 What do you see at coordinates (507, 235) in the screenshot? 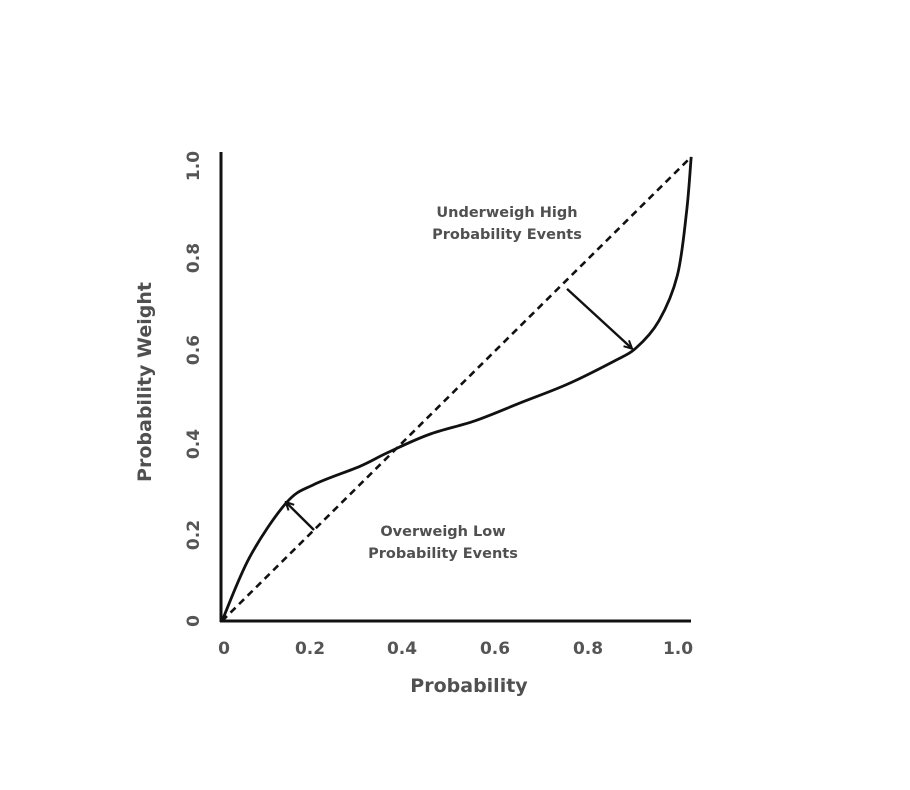
I see `annotation-underweigh-line-2: Probability Events` at bounding box center [507, 235].